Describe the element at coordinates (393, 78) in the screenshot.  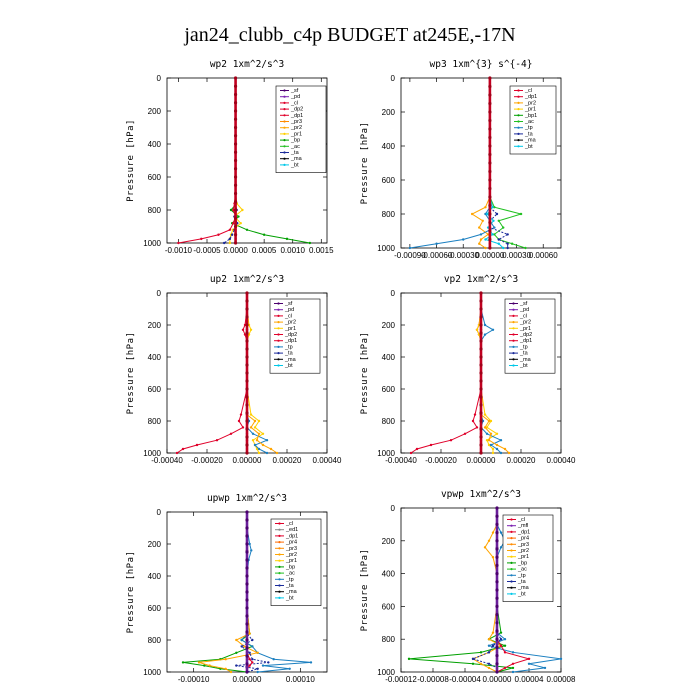
I see `y-tick-label: 0` at that location.